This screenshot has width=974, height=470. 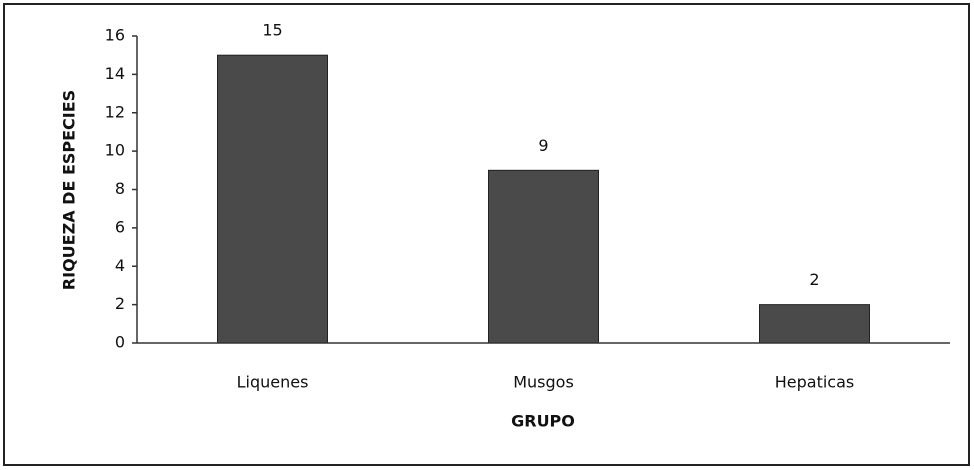 What do you see at coordinates (120, 226) in the screenshot?
I see `y-tick-label: 6` at bounding box center [120, 226].